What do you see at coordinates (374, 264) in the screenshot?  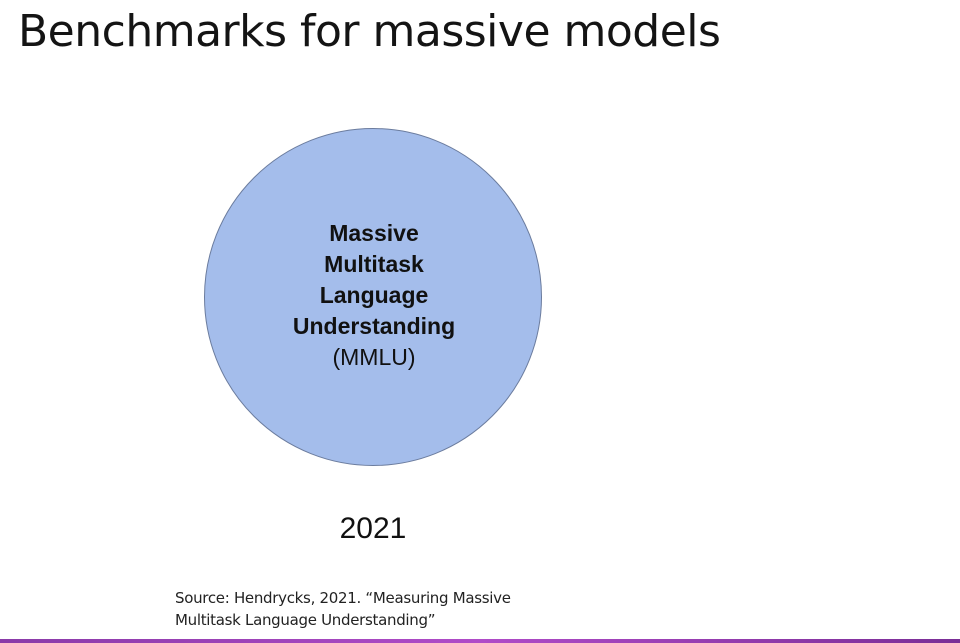 I see `benchmark-name-line2: Multitask` at bounding box center [374, 264].